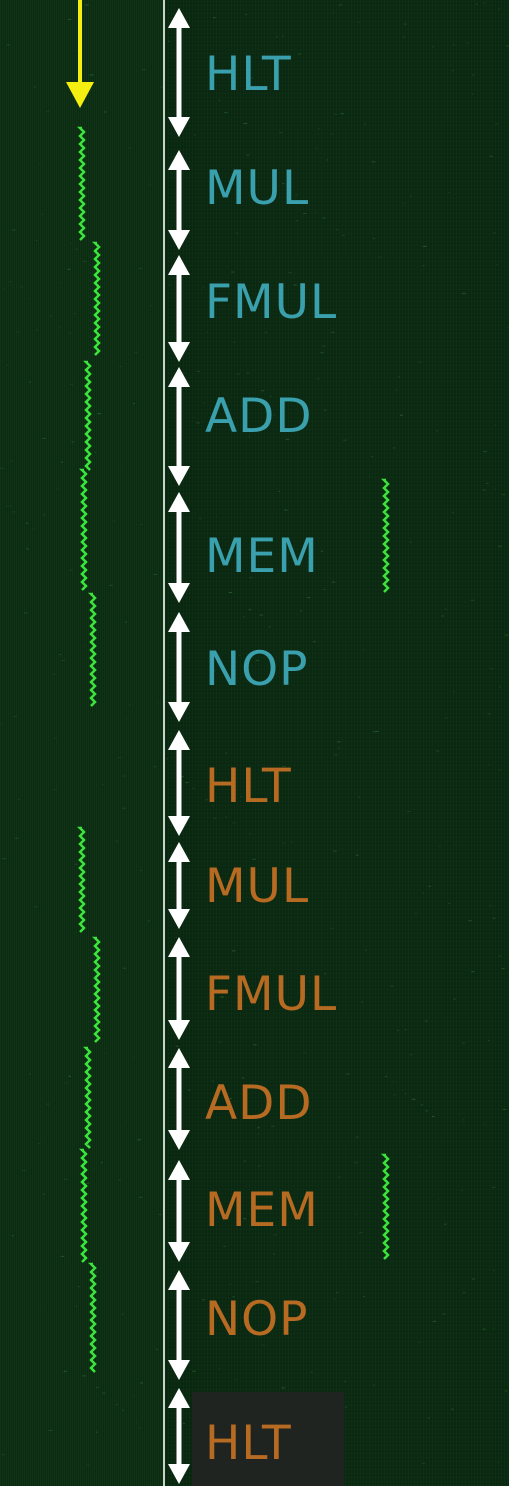  Describe the element at coordinates (259, 416) in the screenshot. I see `segment-label-add: ADD` at that location.